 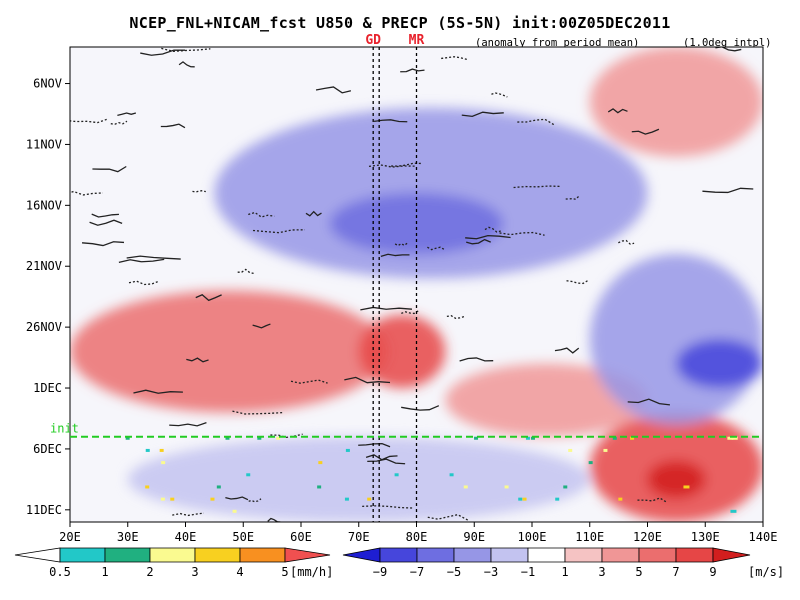 What do you see at coordinates (44, 327) in the screenshot?
I see `y-tick-label: 26NOV` at bounding box center [44, 327].